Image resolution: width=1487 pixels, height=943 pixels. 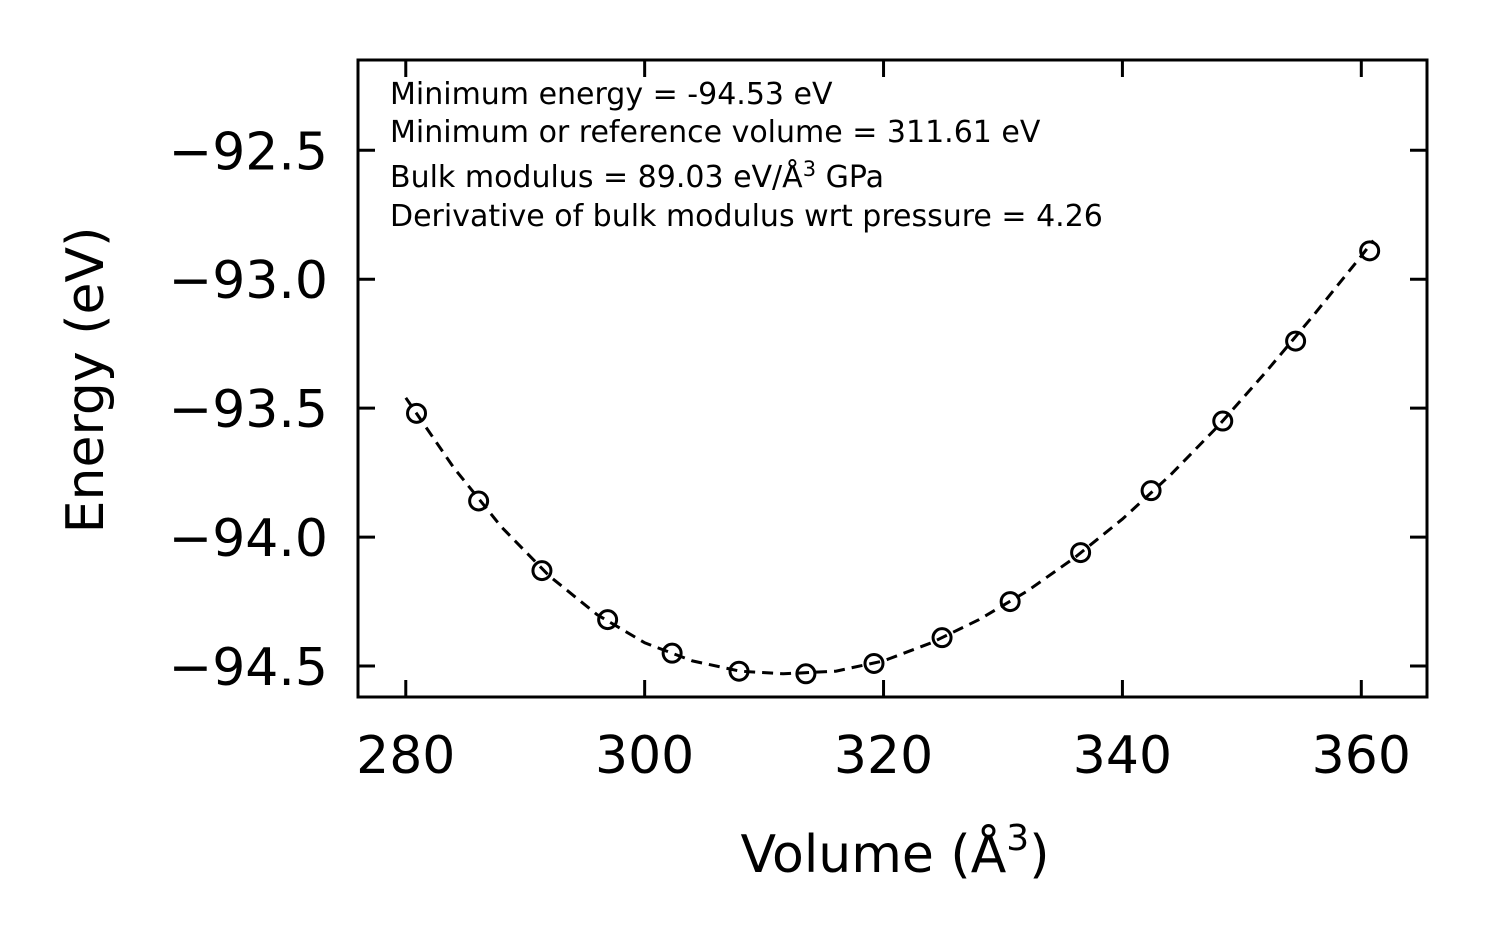 I want to click on y-tick-label: −92.5, so click(x=248, y=152).